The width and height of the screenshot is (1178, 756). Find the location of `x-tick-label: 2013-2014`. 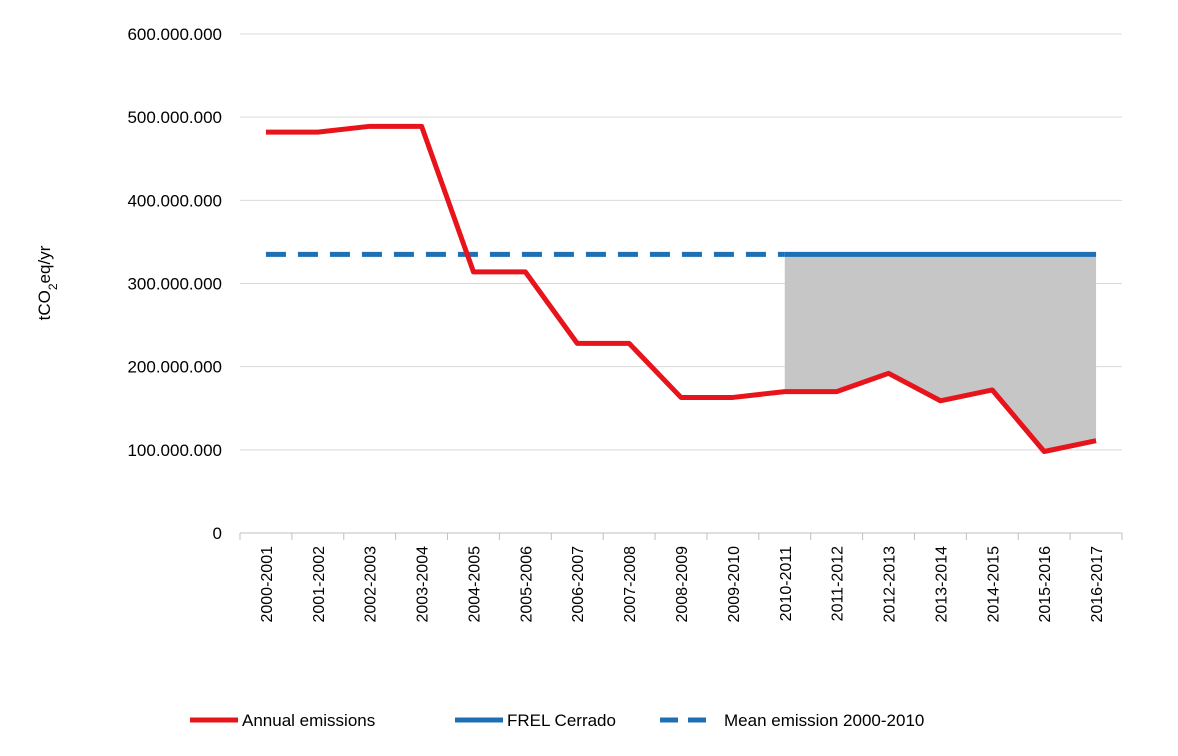

x-tick-label: 2013-2014 is located at coordinates (941, 584).